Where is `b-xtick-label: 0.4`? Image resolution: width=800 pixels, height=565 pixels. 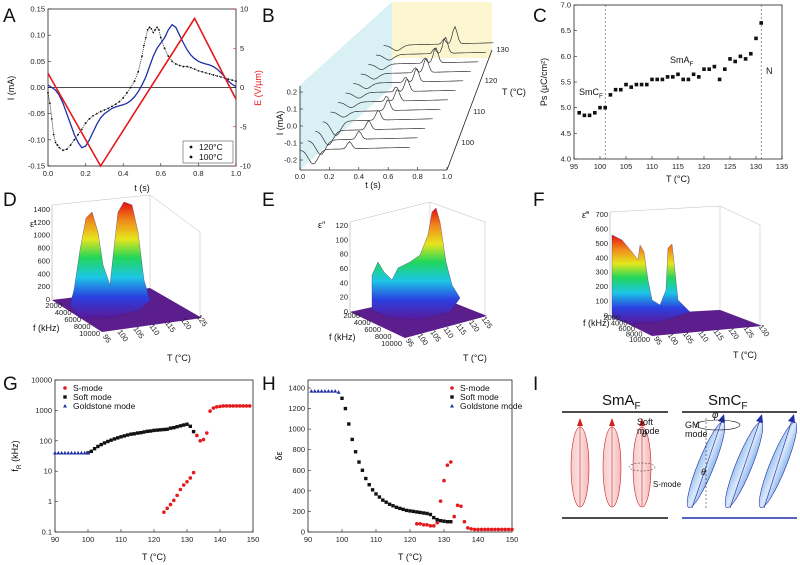
b-xtick-label: 0.4 is located at coordinates (359, 176).